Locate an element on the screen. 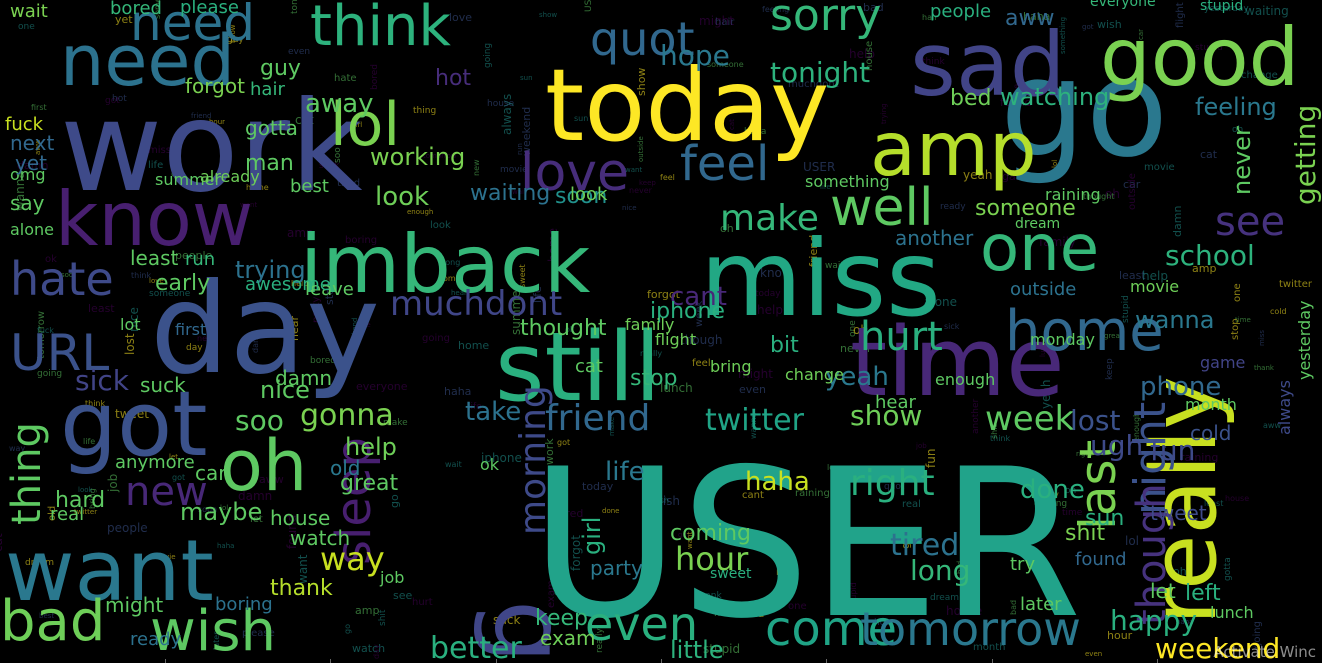  filler-word: gotta is located at coordinates (1228, 569).